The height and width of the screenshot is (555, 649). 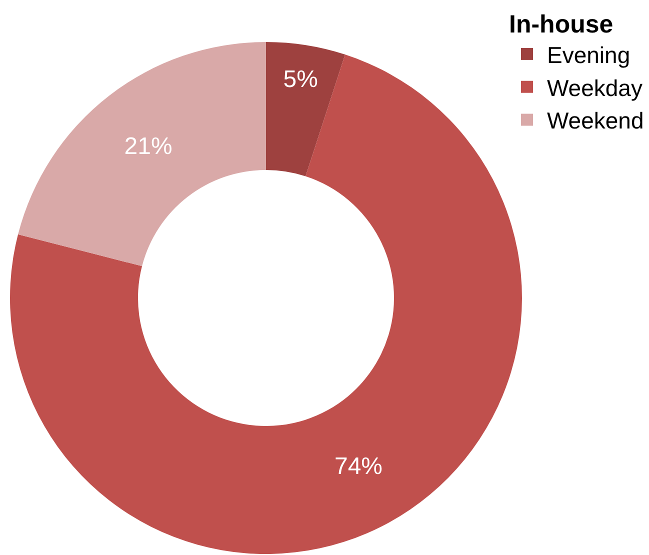 What do you see at coordinates (595, 121) in the screenshot?
I see `legend-label: Weekend` at bounding box center [595, 121].